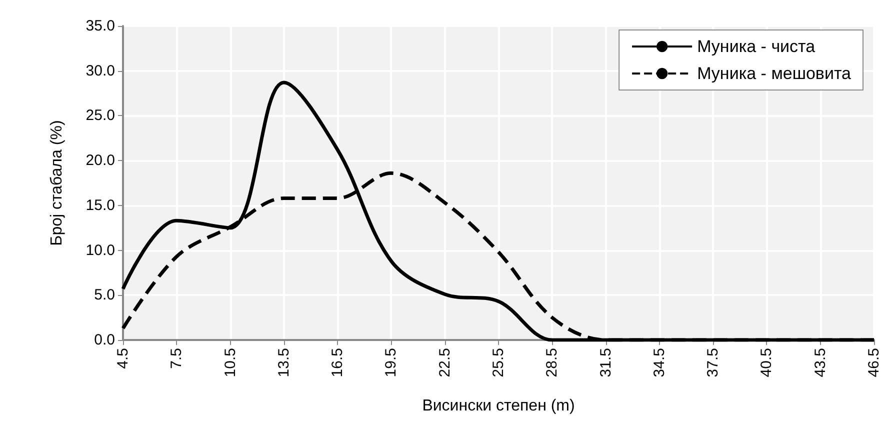  Describe the element at coordinates (337, 363) in the screenshot. I see `x-tick-label: 16.5` at that location.